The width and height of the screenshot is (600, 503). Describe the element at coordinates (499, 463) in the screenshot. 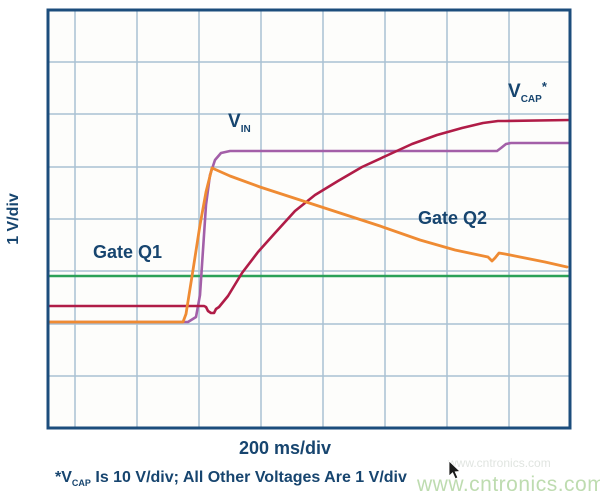

I see `watermark-faint: www.cntronics.com` at that location.